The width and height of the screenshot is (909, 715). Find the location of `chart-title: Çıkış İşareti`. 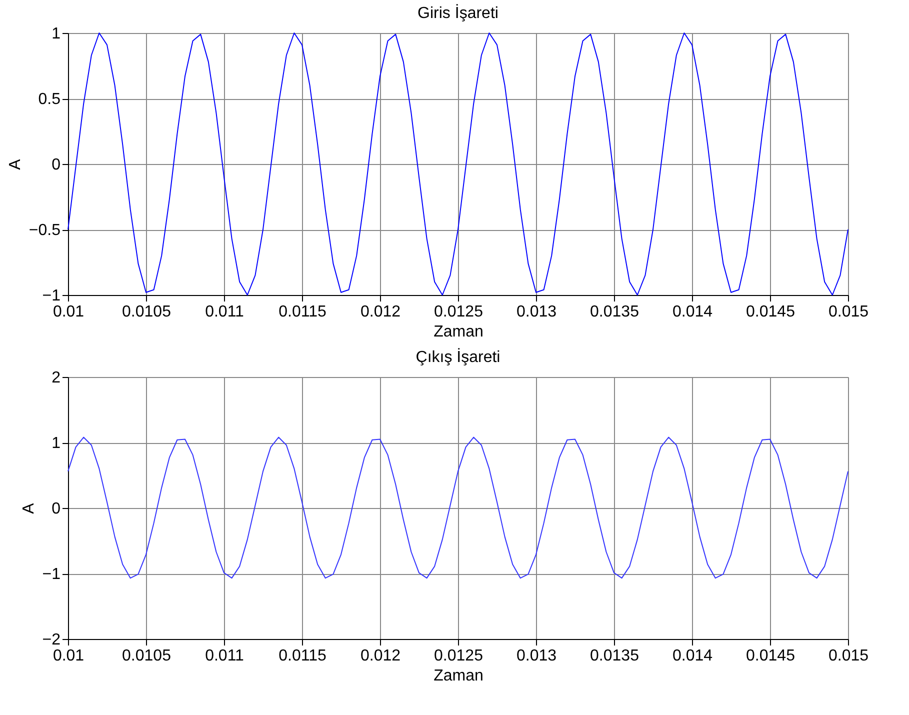

chart-title: Çıkış İşareti is located at coordinates (458, 357).